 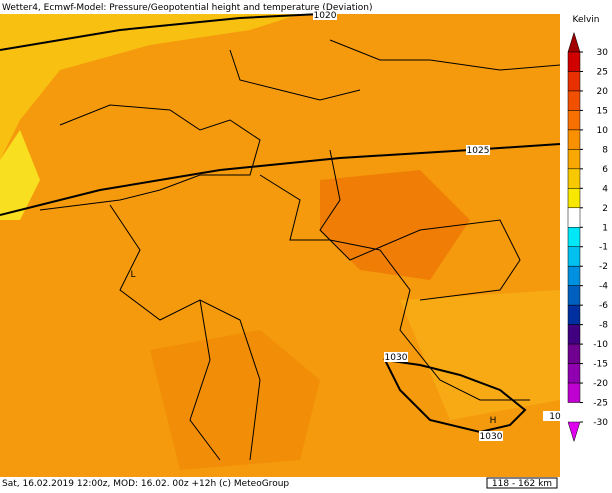 I want to click on legend-label: 15, so click(x=602, y=111).